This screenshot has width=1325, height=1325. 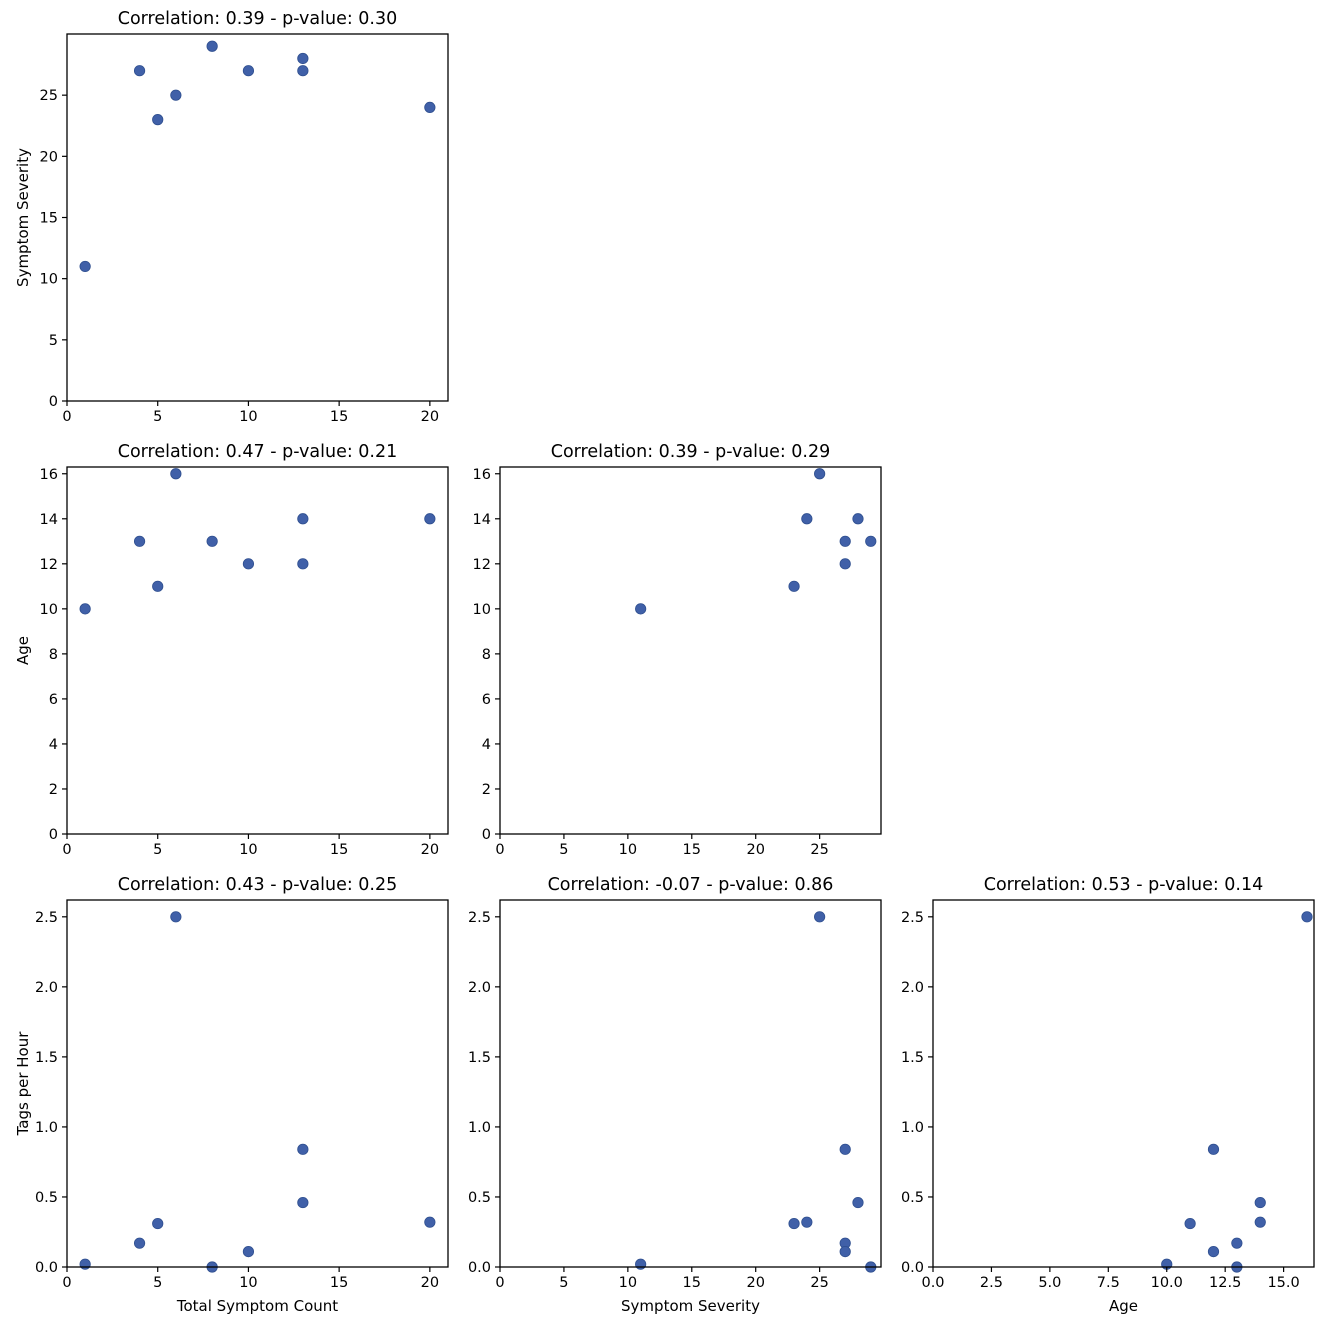 What do you see at coordinates (1124, 885) in the screenshot?
I see `subplot-title: Correlation: 0.53 - p-value: 0.14` at bounding box center [1124, 885].